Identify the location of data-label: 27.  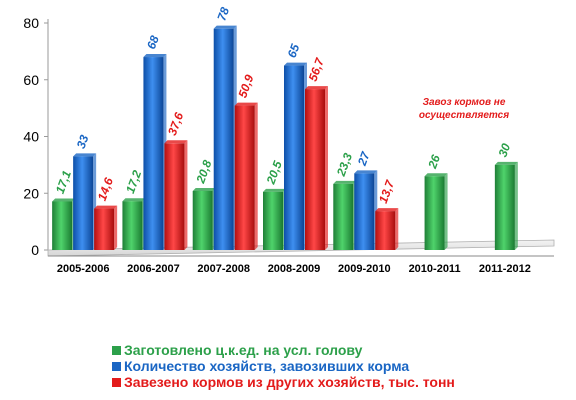
(364, 159).